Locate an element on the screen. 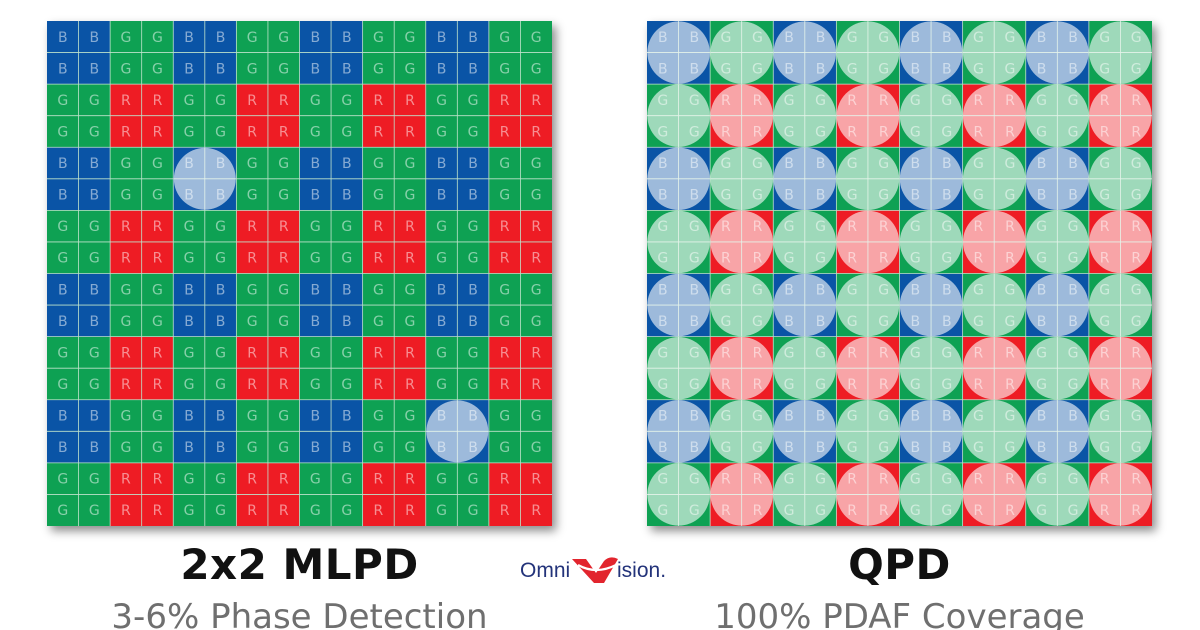 The width and height of the screenshot is (1200, 630). logo-text-right: ision. is located at coordinates (642, 570).